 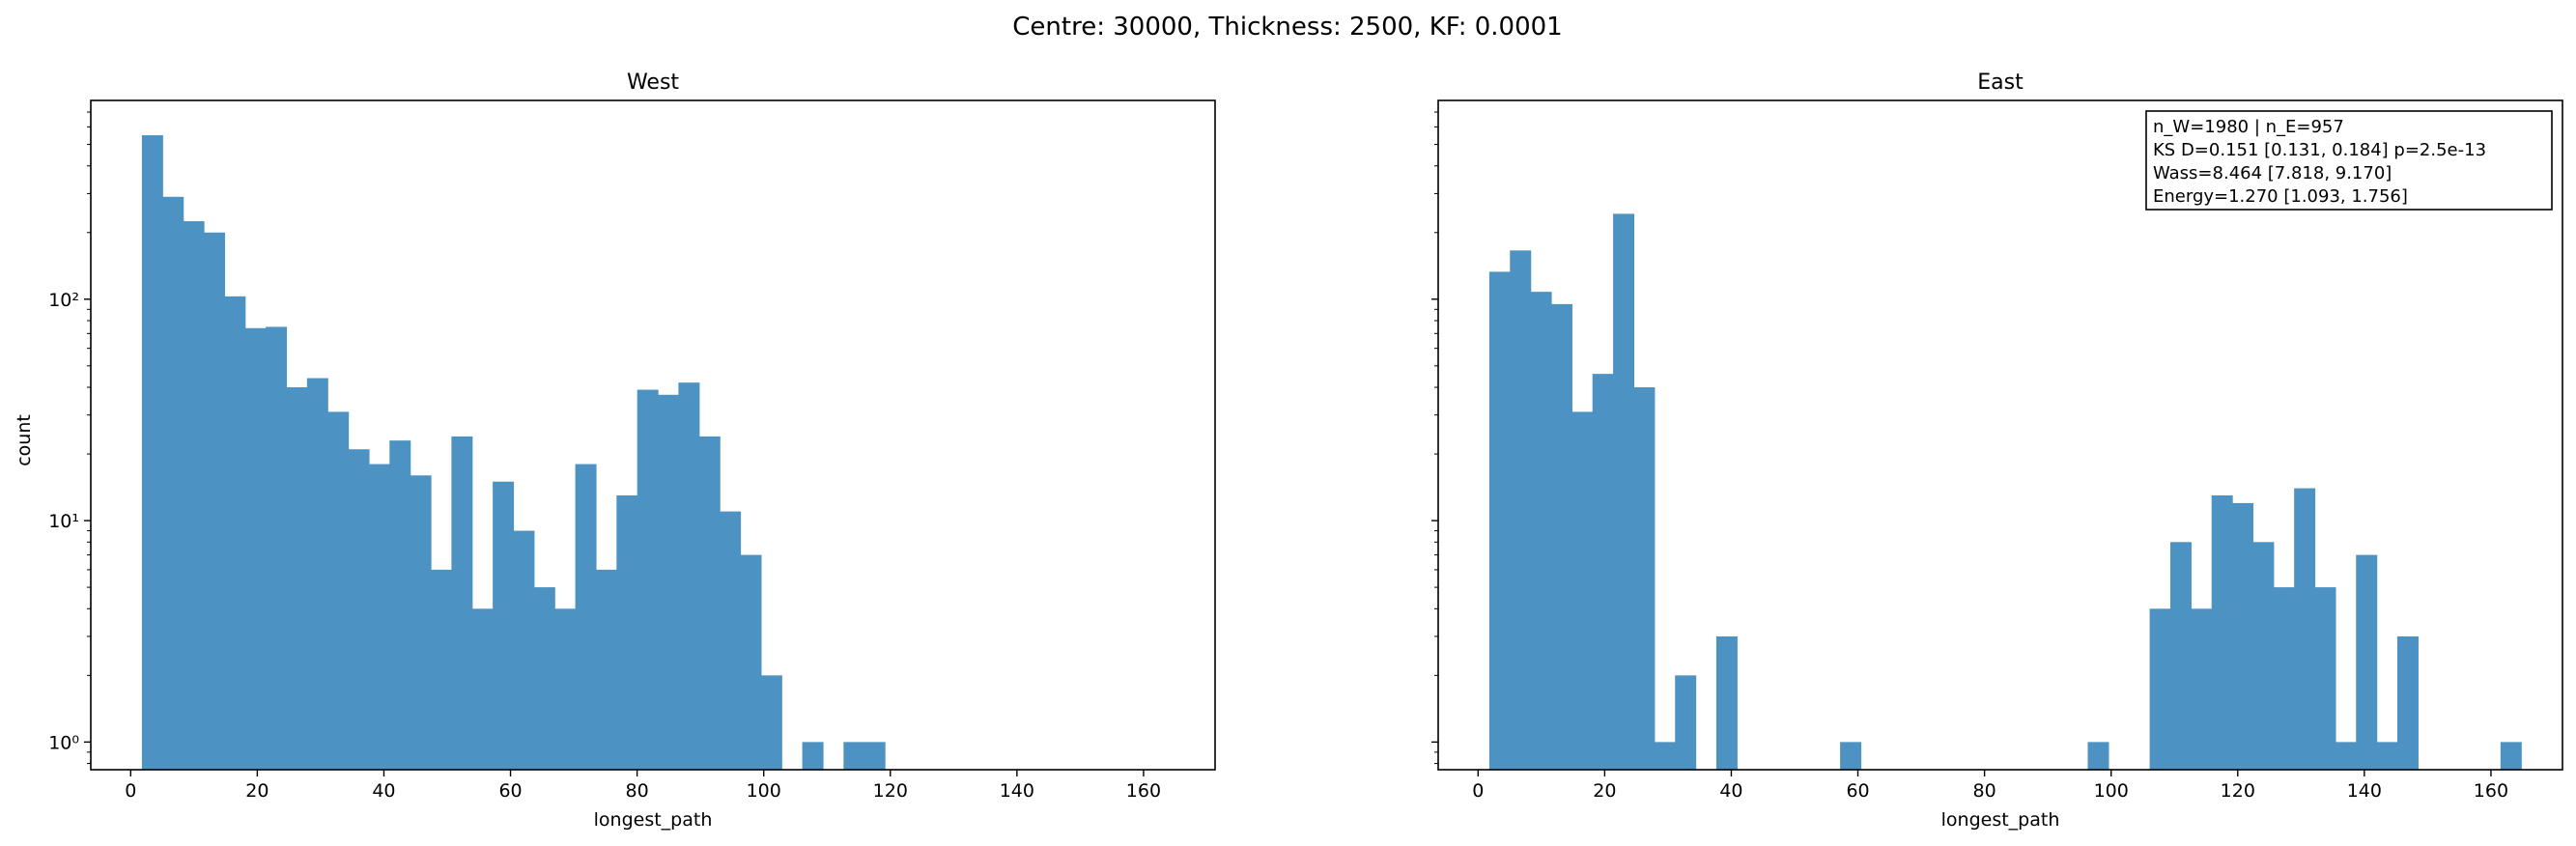 I want to click on east-title: East, so click(x=2000, y=82).